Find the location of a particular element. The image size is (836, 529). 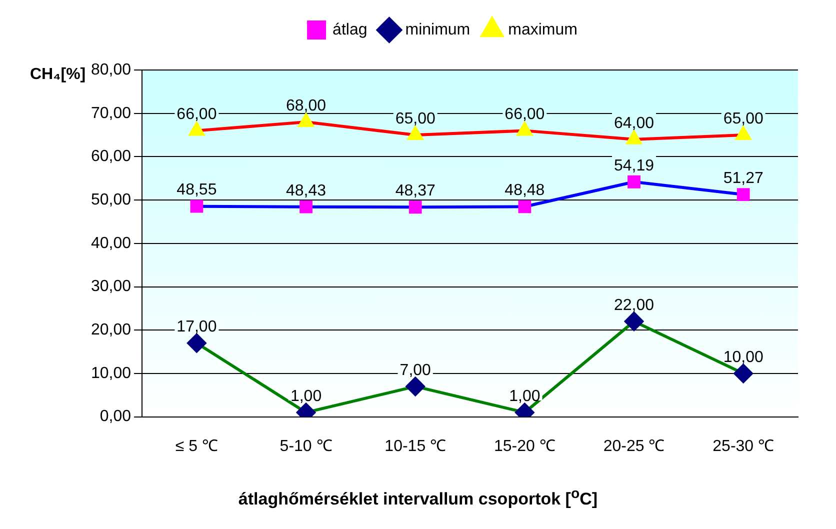

y-tick-label: 50,00 is located at coordinates (111, 199).